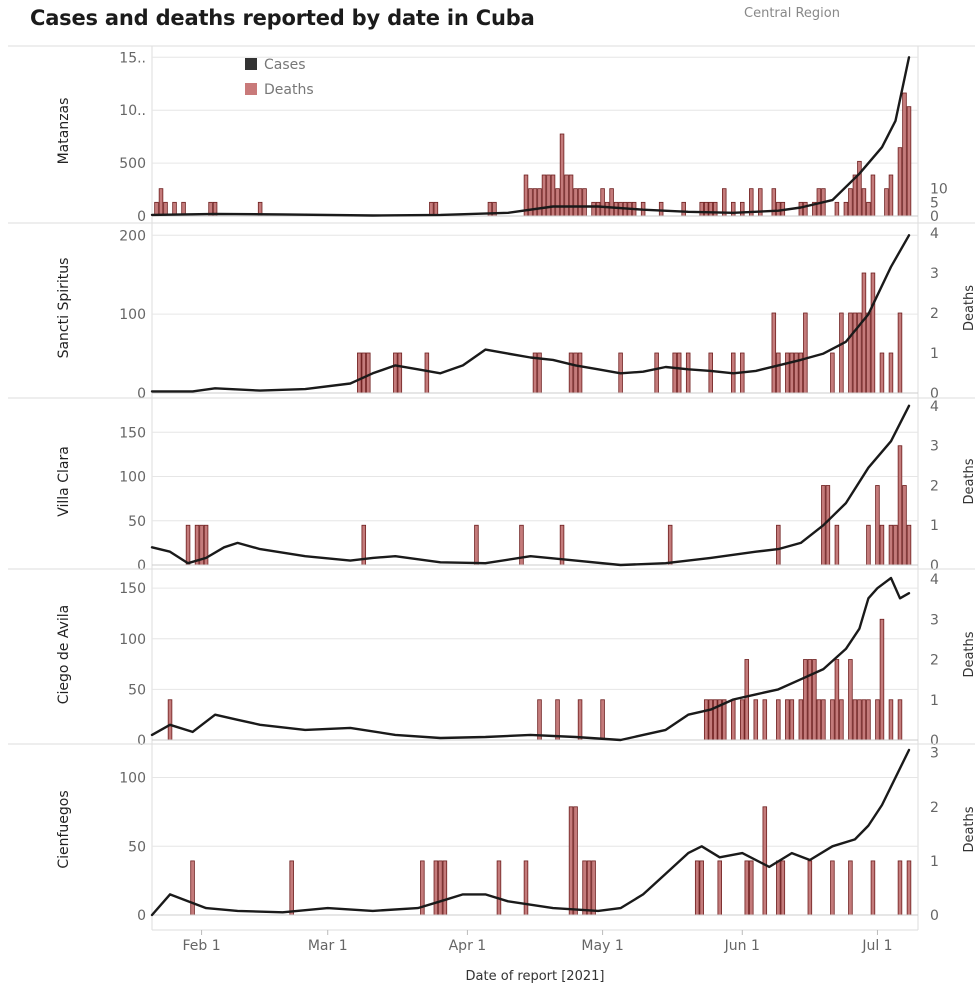 The width and height of the screenshot is (979, 992). What do you see at coordinates (251, 64) in the screenshot?
I see `legend-swatch-cases` at bounding box center [251, 64].